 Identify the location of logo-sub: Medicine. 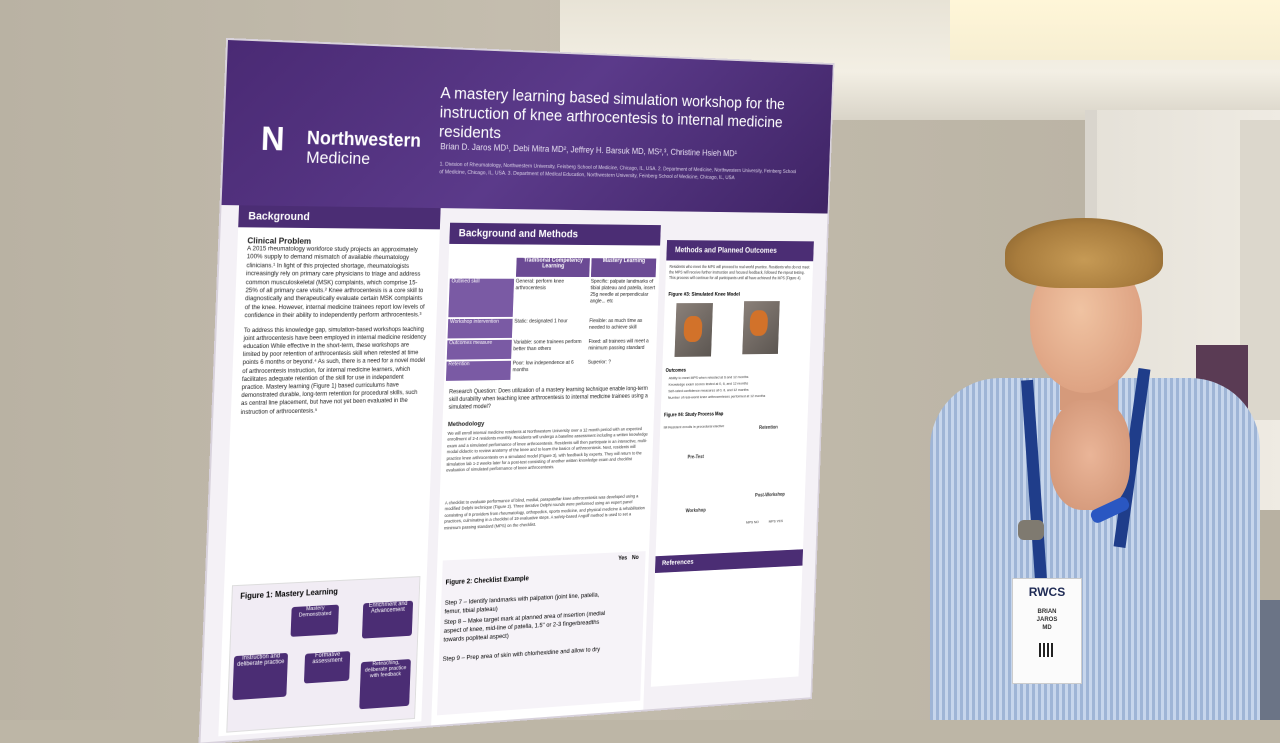
(338, 158).